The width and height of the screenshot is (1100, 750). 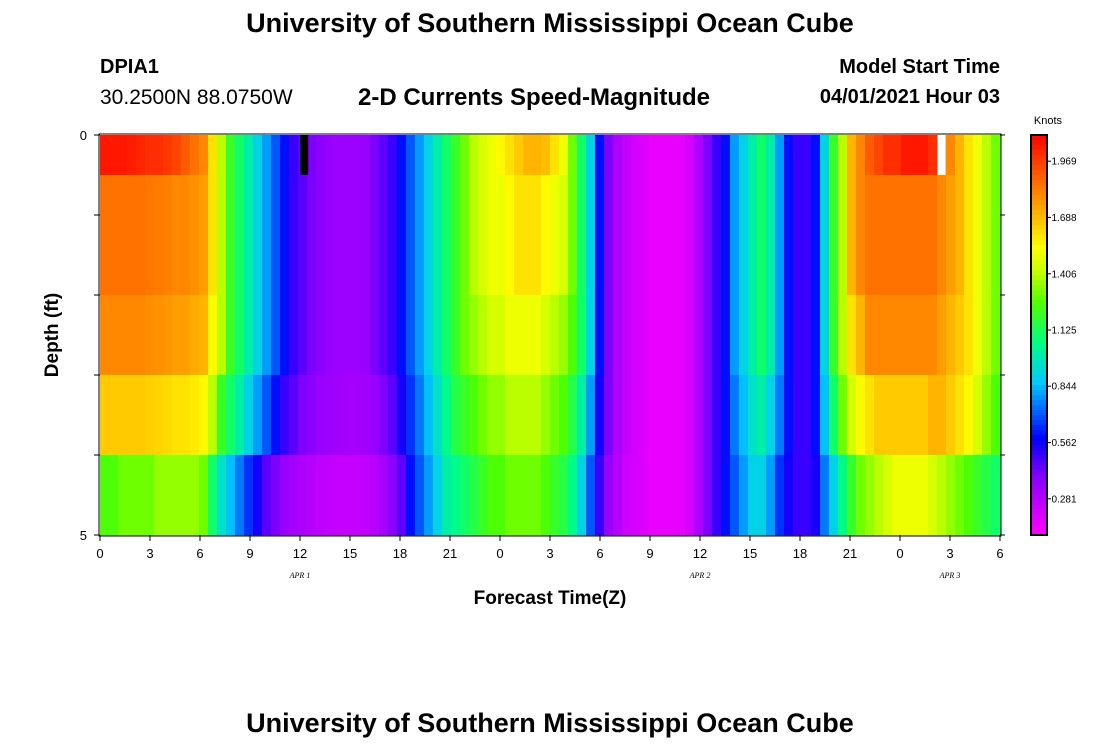 I want to click on y-axis-title: Depth (ft), so click(x=52, y=335).